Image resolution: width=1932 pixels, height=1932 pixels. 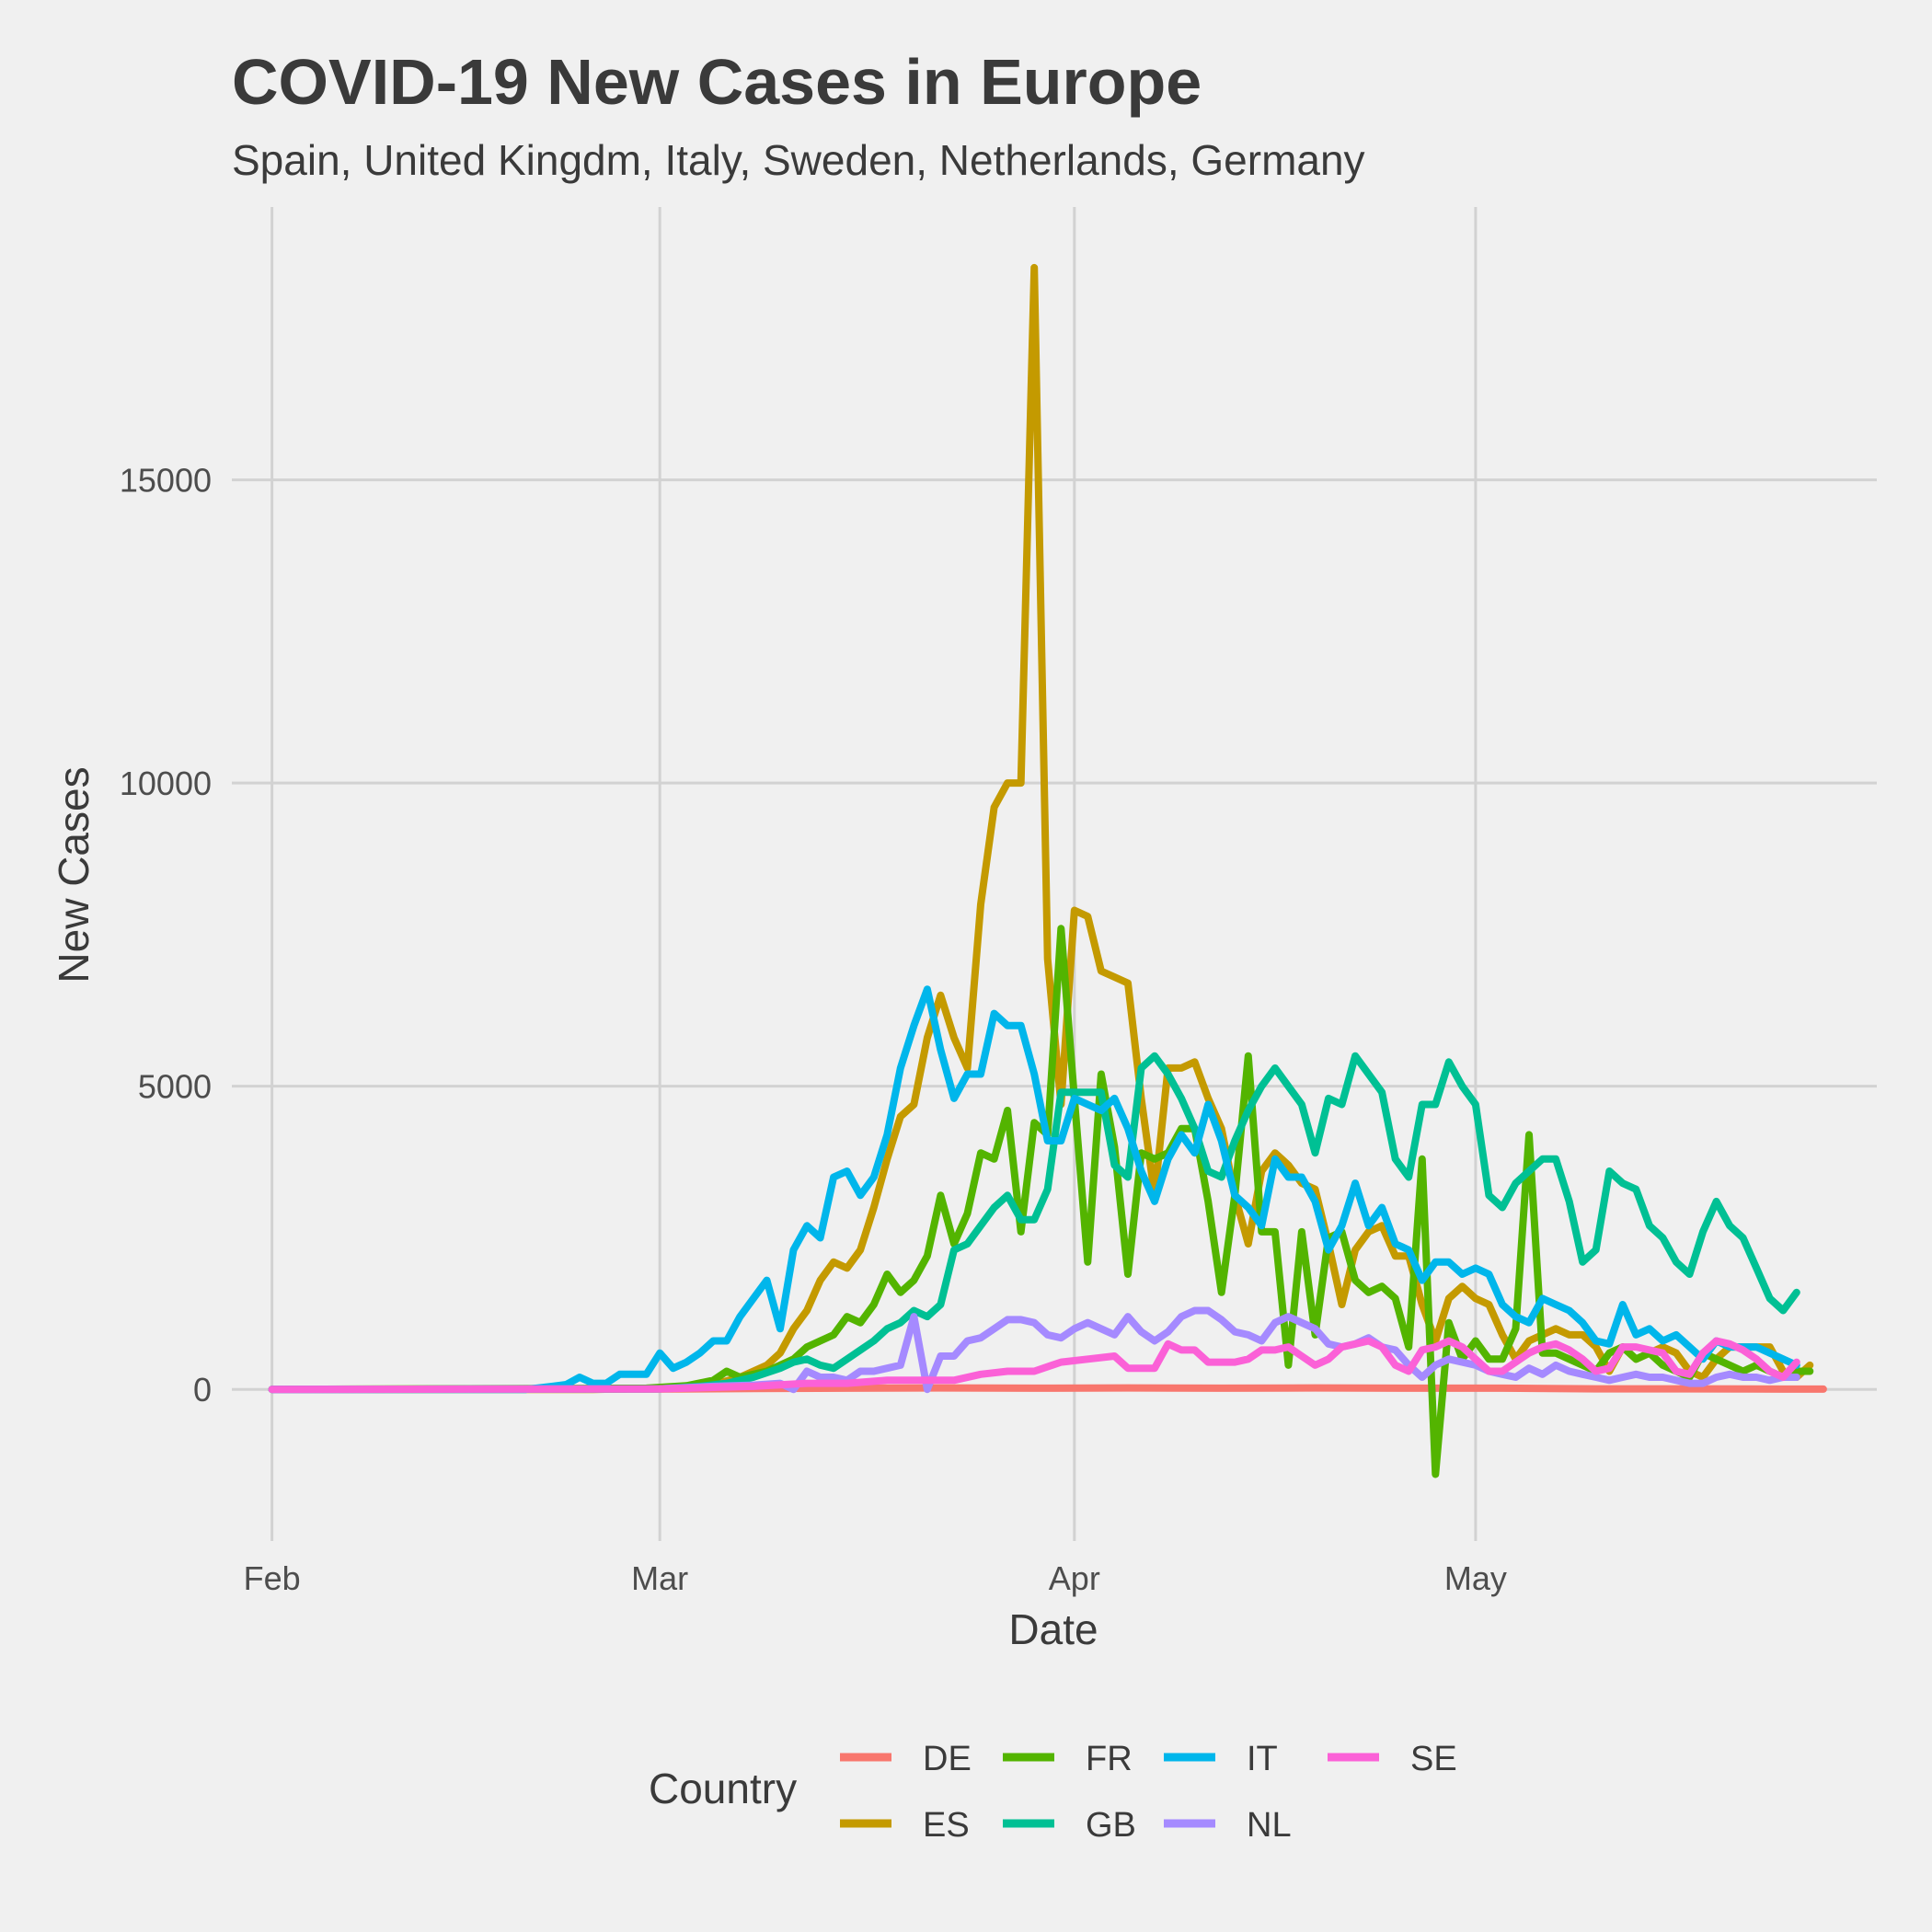 I want to click on series-line-nl, so click(x=1034, y=1350).